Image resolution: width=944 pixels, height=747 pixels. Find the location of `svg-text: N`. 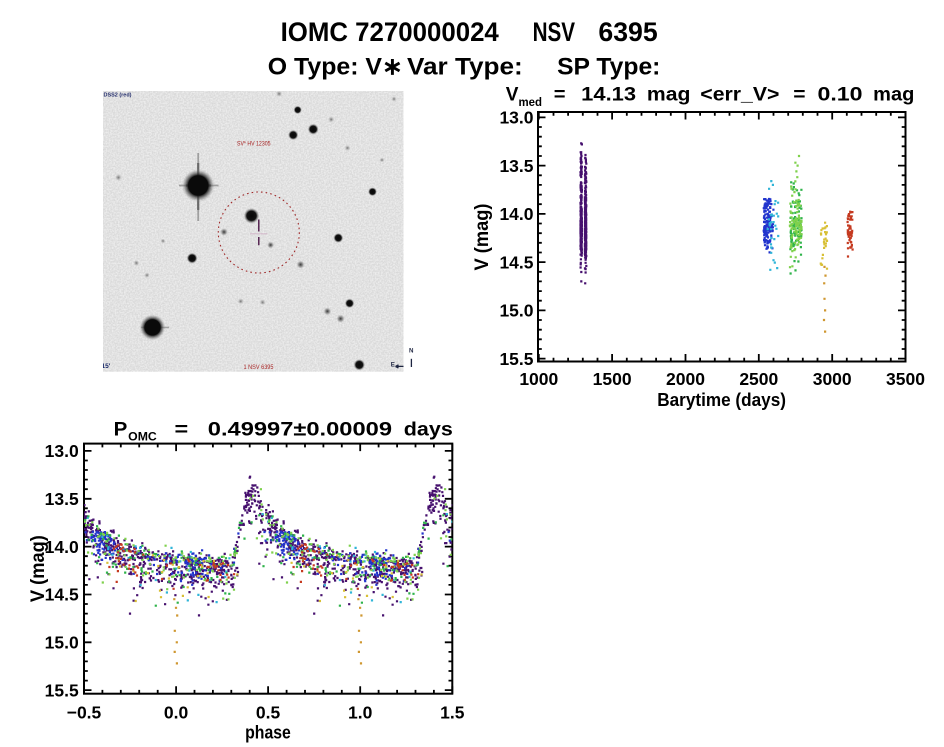

svg-text: N is located at coordinates (411, 351).